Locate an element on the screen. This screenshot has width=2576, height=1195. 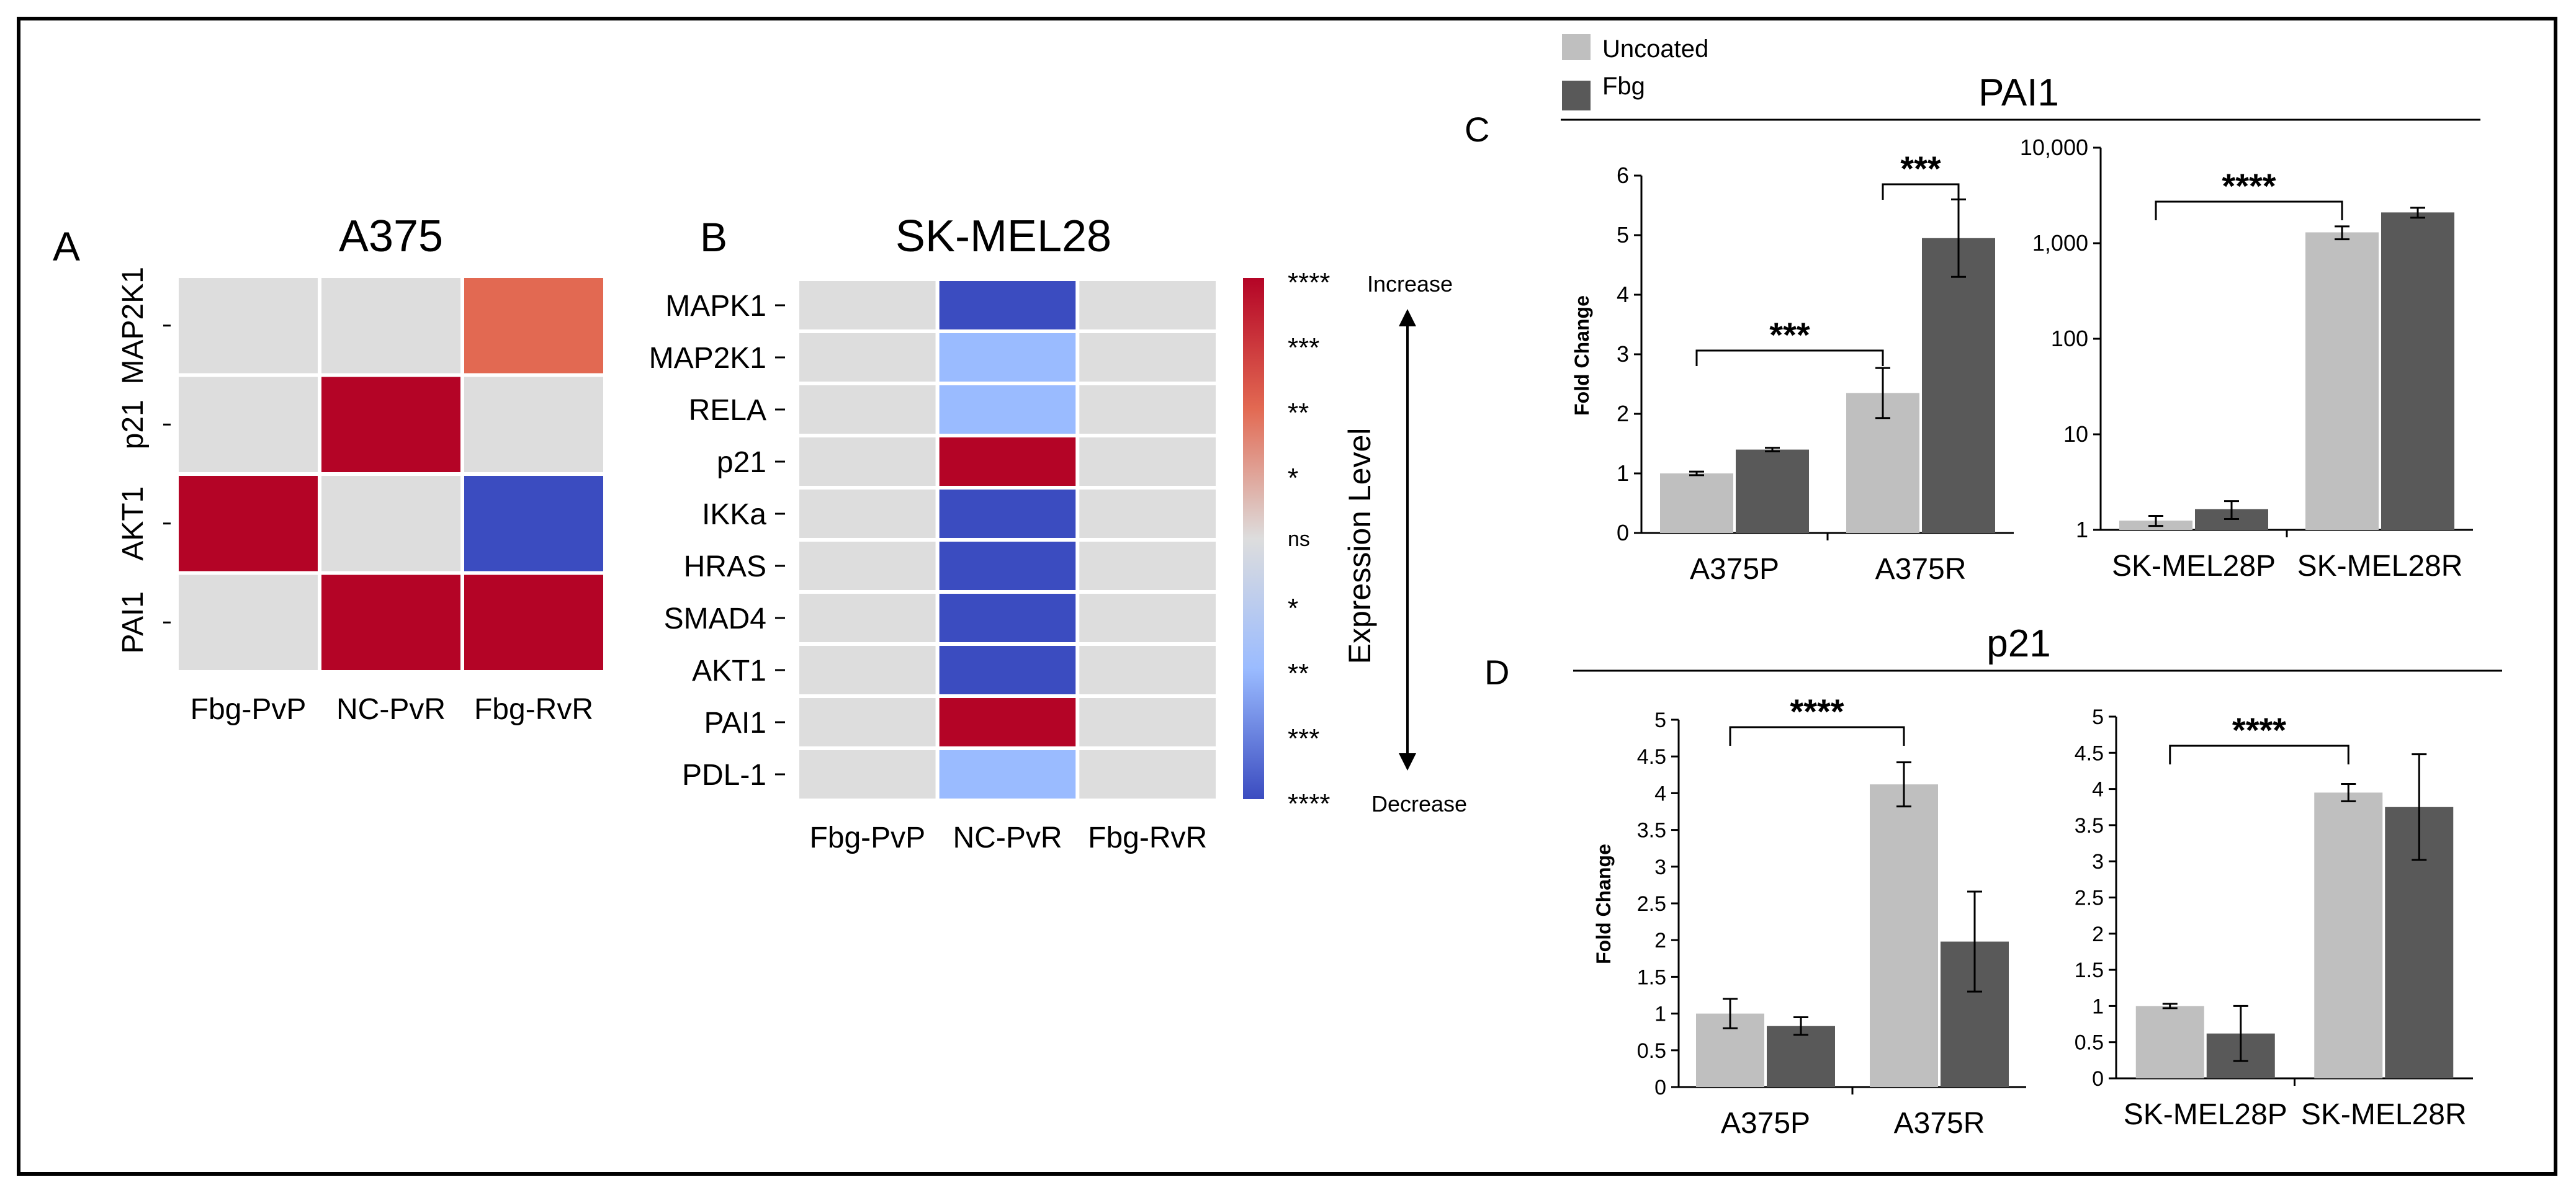
panel-c-ylabel: Fold Change is located at coordinates (1582, 356).